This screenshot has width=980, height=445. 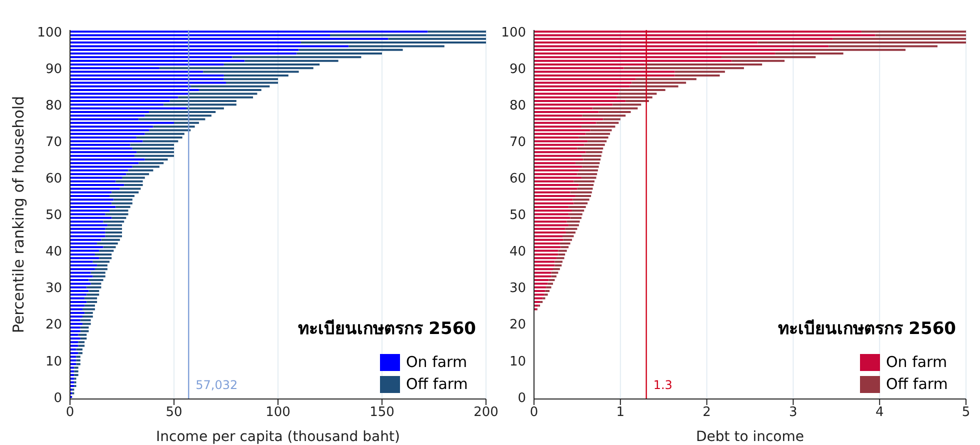 What do you see at coordinates (58, 398) in the screenshot?
I see `y-tick-label: 0` at bounding box center [58, 398].